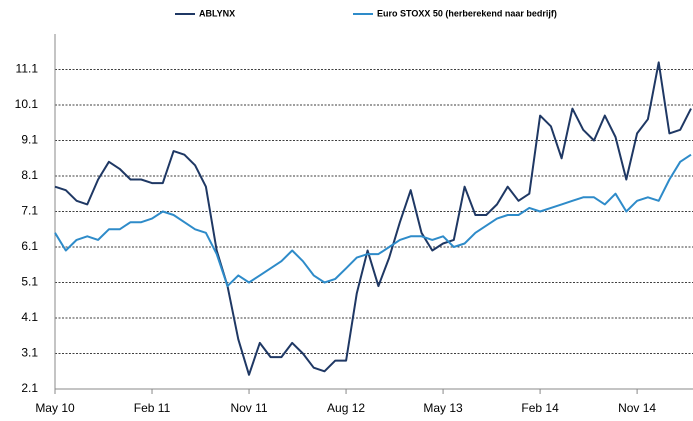  What do you see at coordinates (346, 408) in the screenshot?
I see `x-tick-label: Aug 12` at bounding box center [346, 408].